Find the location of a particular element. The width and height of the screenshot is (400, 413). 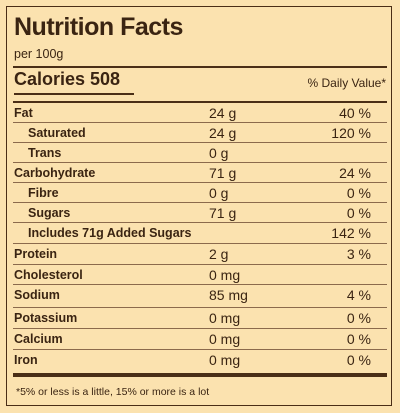

nutrient-label: Cholesterol is located at coordinates (48, 275).